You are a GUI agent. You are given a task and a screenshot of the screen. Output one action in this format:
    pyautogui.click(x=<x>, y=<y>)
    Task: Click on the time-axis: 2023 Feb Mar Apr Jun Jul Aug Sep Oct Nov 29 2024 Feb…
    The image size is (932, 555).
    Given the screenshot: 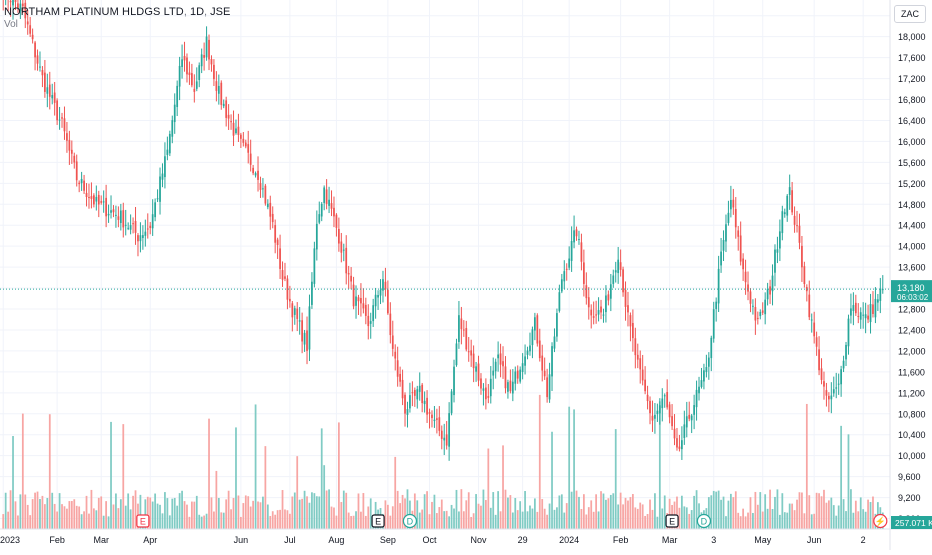 What is the action you would take?
    pyautogui.click(x=433, y=540)
    